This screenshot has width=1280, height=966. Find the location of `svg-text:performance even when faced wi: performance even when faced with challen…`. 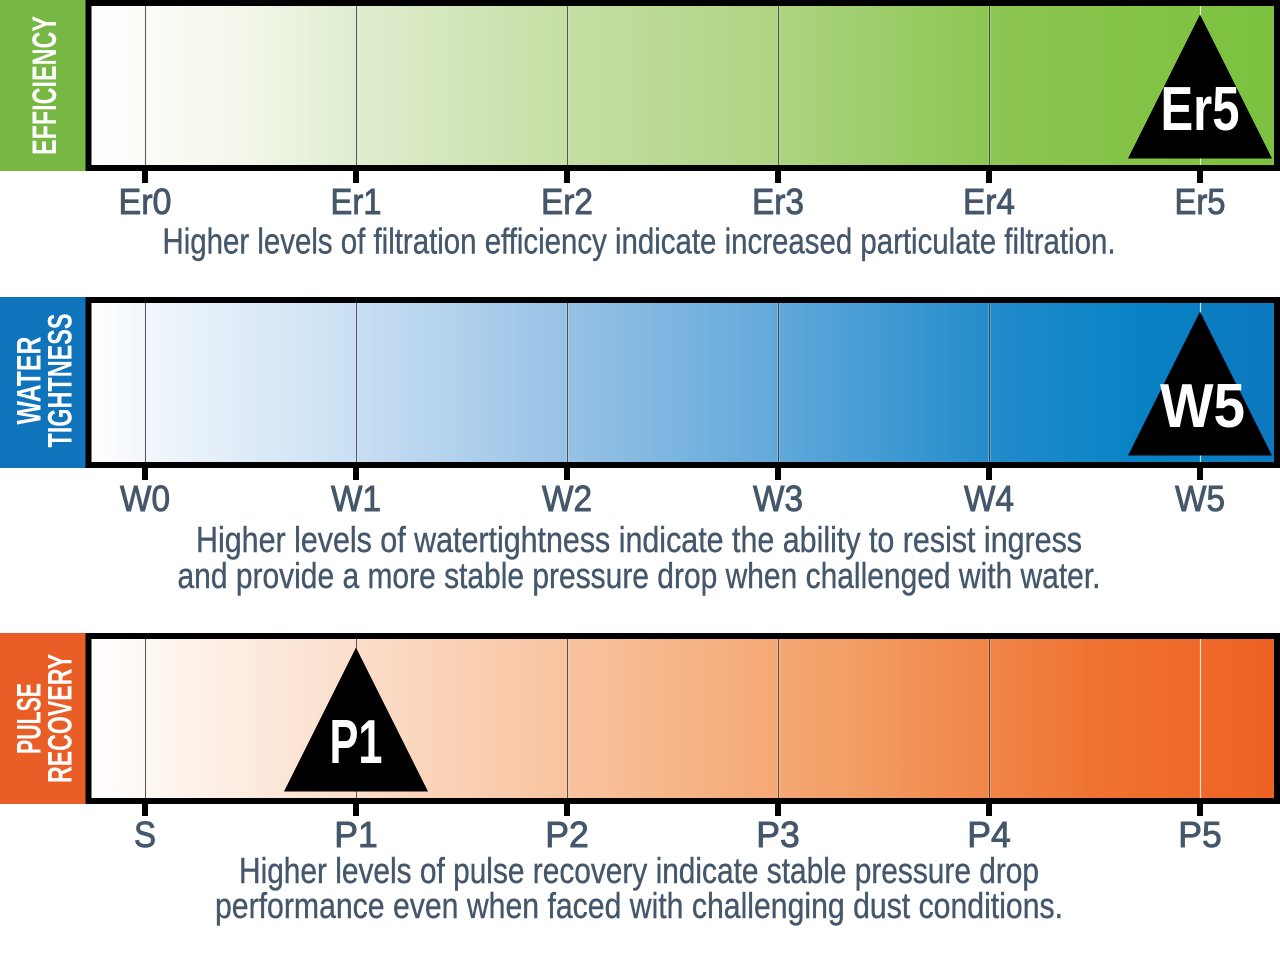

svg-text:performance even when faced wi: performance even when faced with challen… is located at coordinates (639, 905).